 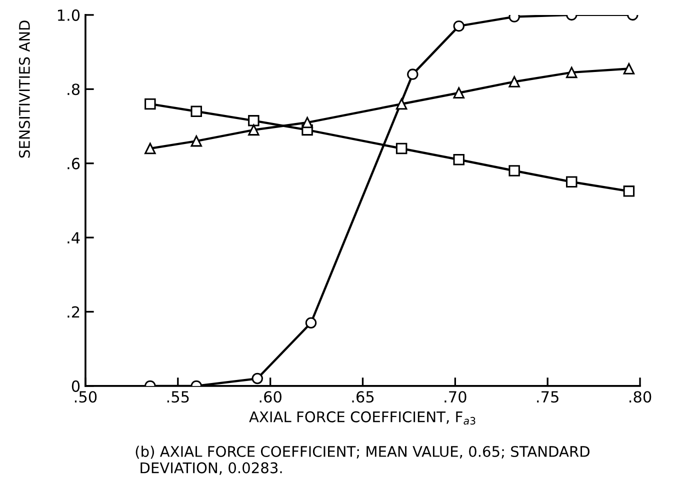 I want to click on text: (b) AXIAL FORCE COEFFICIENT; MEAN VALUE, 0.65; STANDARD DEVIATION, 0.0283., so click(x=363, y=460).